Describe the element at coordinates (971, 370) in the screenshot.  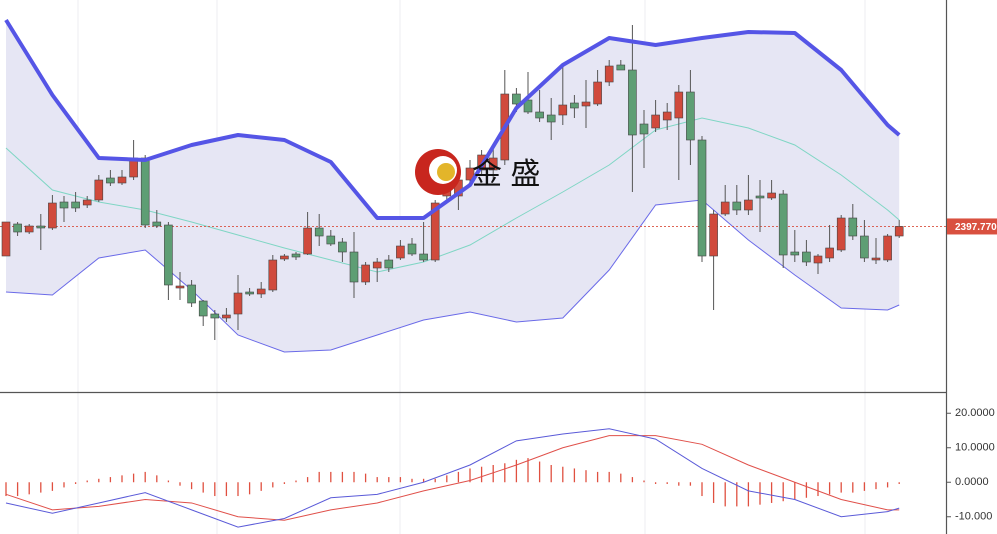
I see `axis: 2397.770 20.0000 10.0000 0.0000 -10.000` at that location.